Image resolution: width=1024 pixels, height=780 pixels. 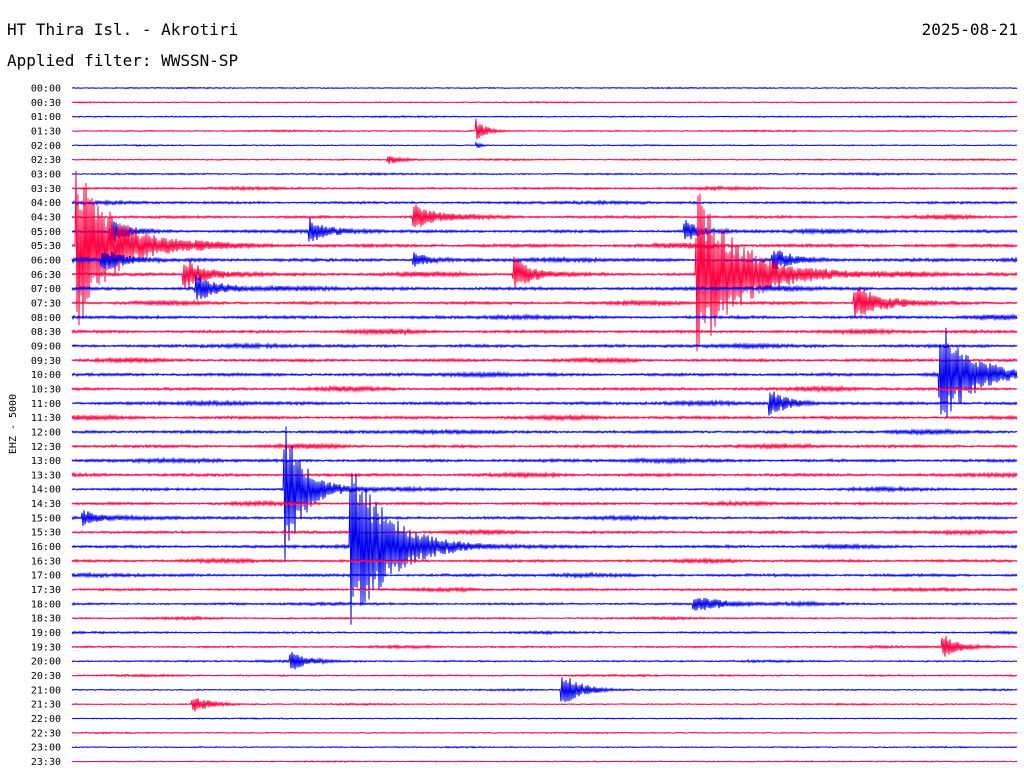 I want to click on time-tick-label: 13:00, so click(x=46, y=461).